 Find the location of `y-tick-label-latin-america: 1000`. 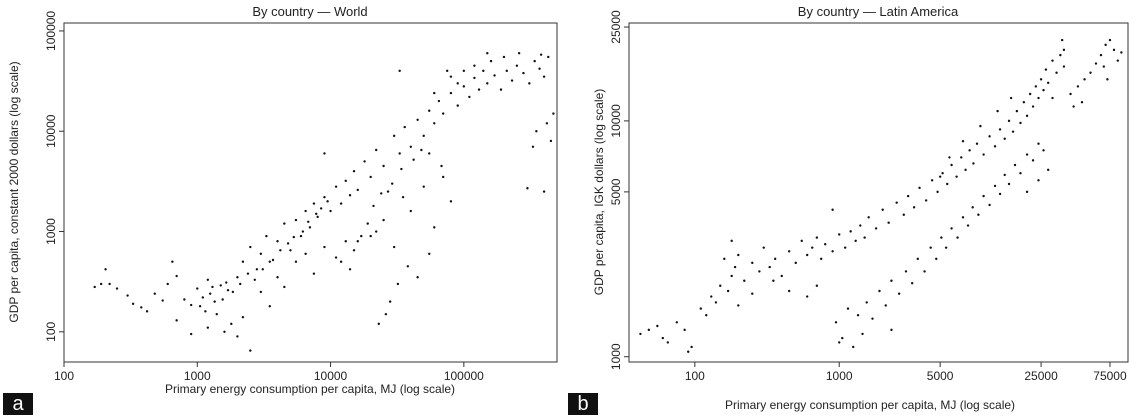

y-tick-label-latin-america: 1000 is located at coordinates (616, 356).